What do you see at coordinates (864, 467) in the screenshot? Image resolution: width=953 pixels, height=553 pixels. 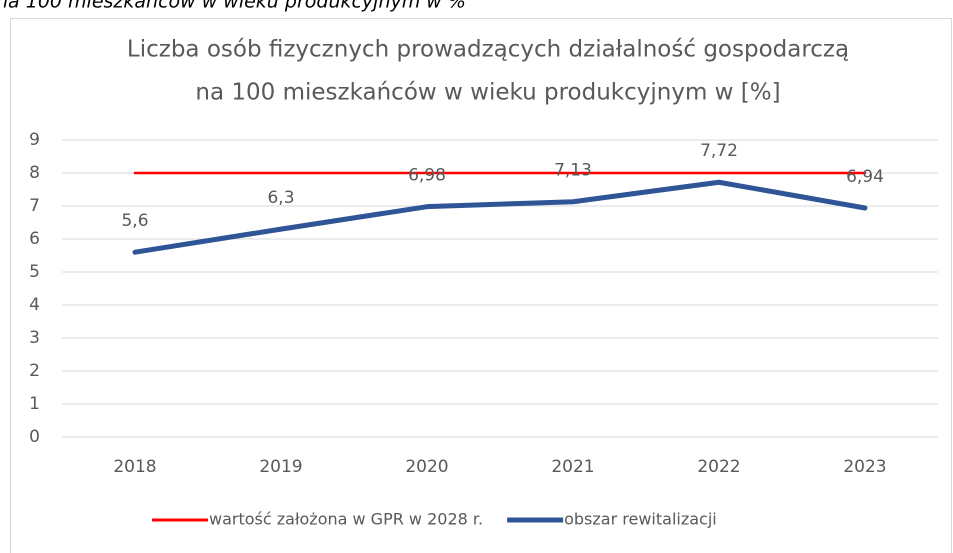 I see `x-tick-label: 2023` at bounding box center [864, 467].